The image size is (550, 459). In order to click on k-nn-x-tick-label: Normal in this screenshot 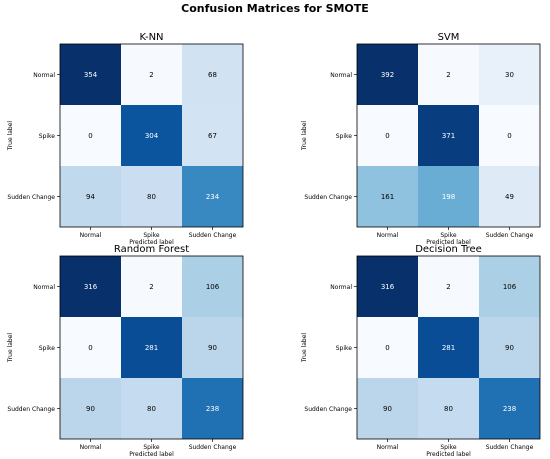, I will do `click(91, 235)`.